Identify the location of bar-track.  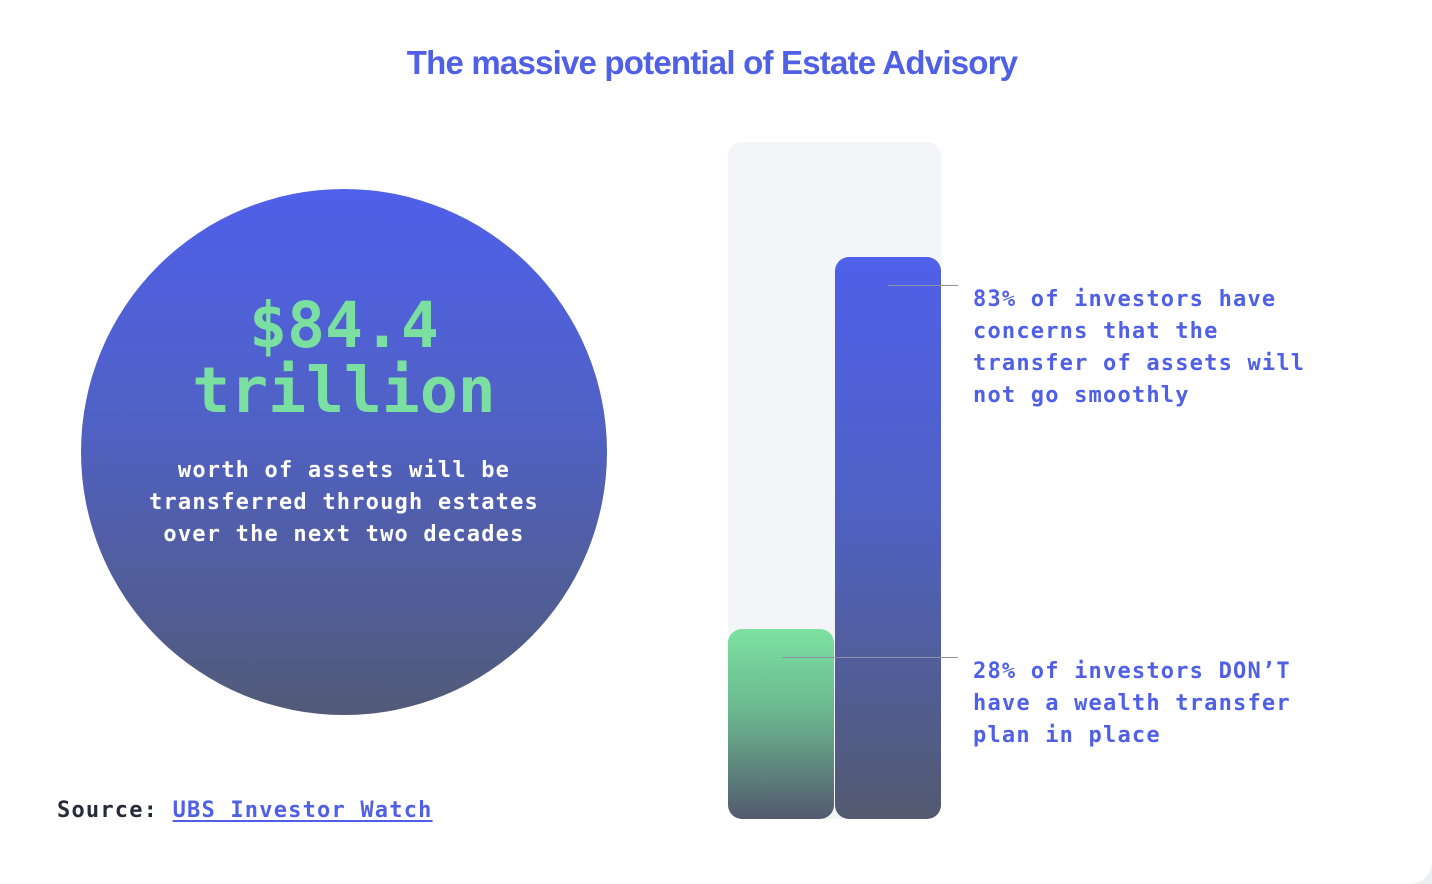
(834, 480).